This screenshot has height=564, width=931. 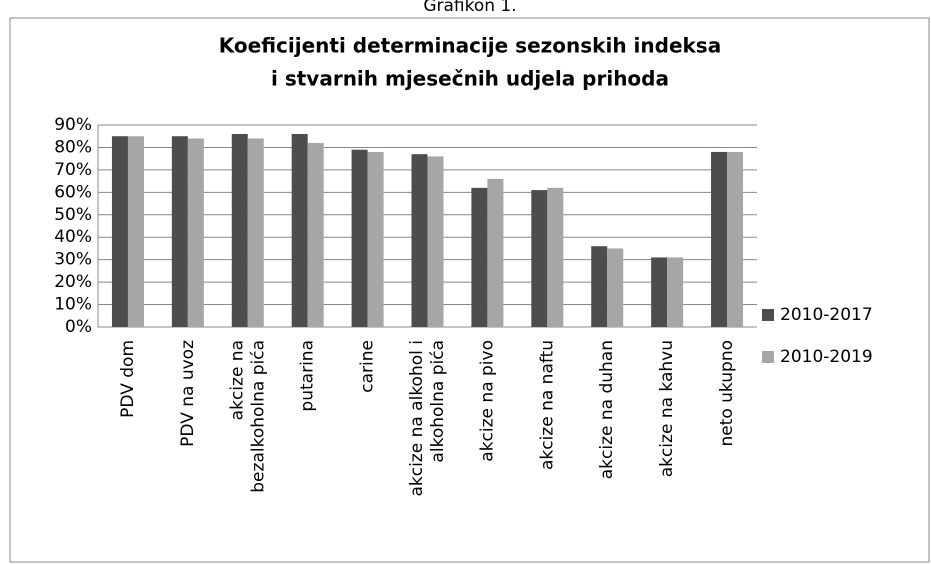 What do you see at coordinates (73, 237) in the screenshot?
I see `y-tick-label: 40%` at bounding box center [73, 237].